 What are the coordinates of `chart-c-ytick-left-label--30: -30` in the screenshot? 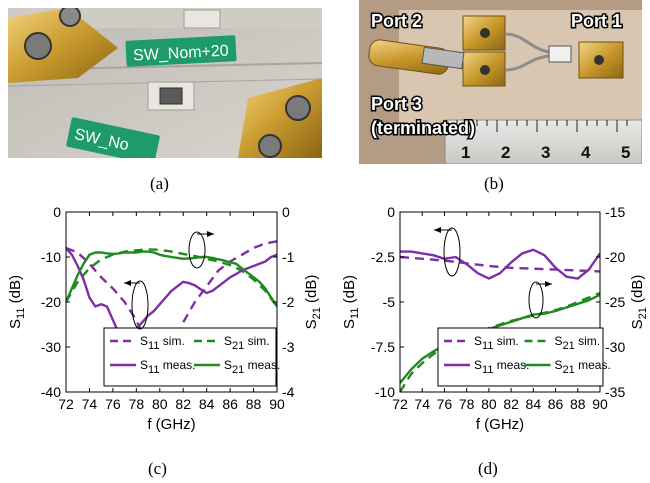 It's located at (51, 347).